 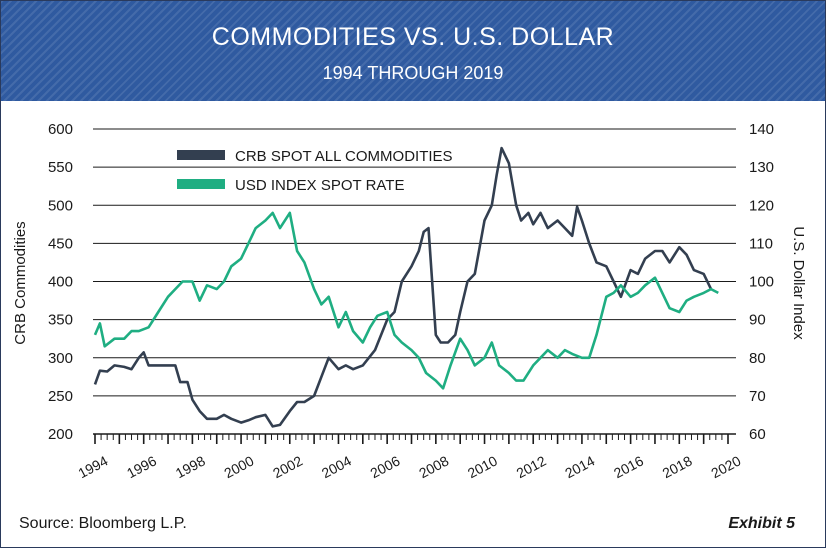 I want to click on x-tick-label-2000: 2000, so click(x=238, y=466).